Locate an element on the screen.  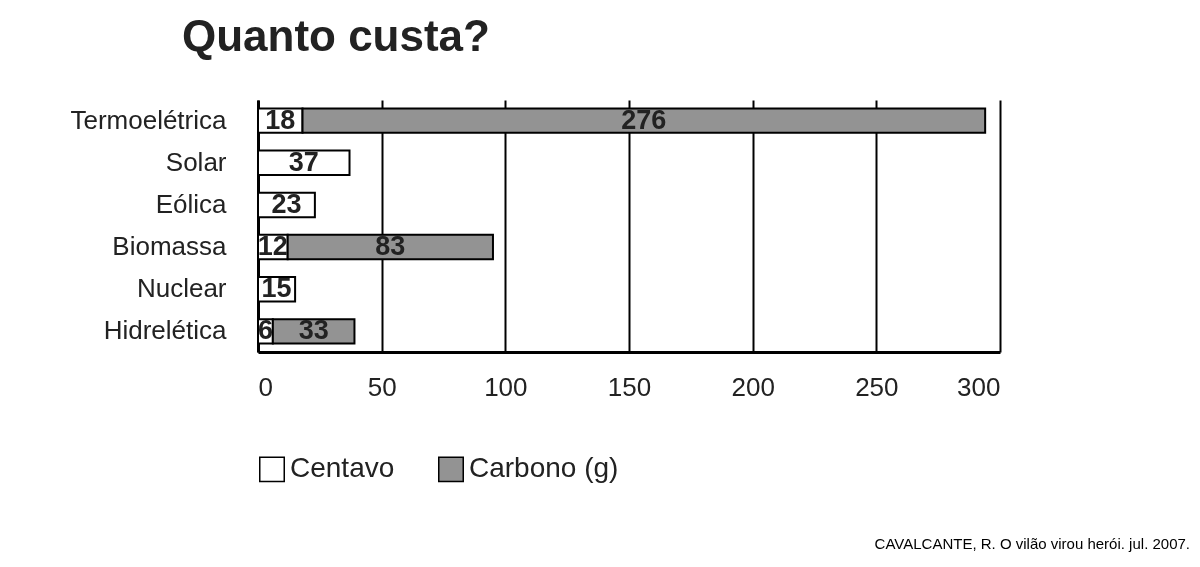
y-tick-label: Nuclear is located at coordinates (181, 288).